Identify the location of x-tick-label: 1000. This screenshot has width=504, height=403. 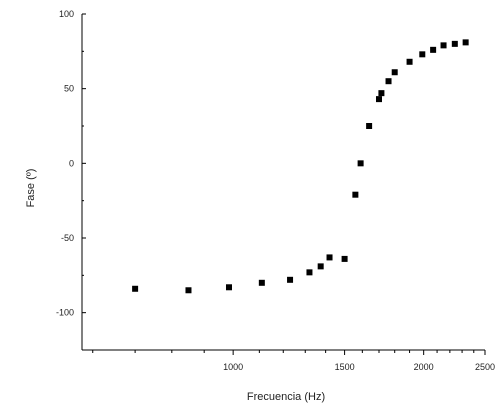
(233, 367).